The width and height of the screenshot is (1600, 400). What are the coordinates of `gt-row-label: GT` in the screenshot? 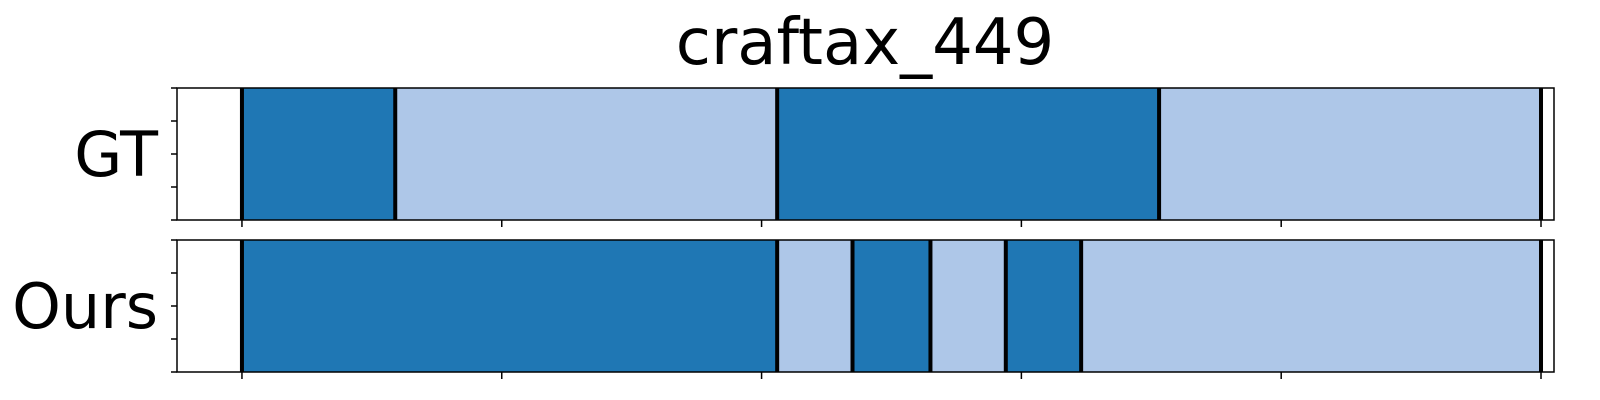 It's located at (116, 154).